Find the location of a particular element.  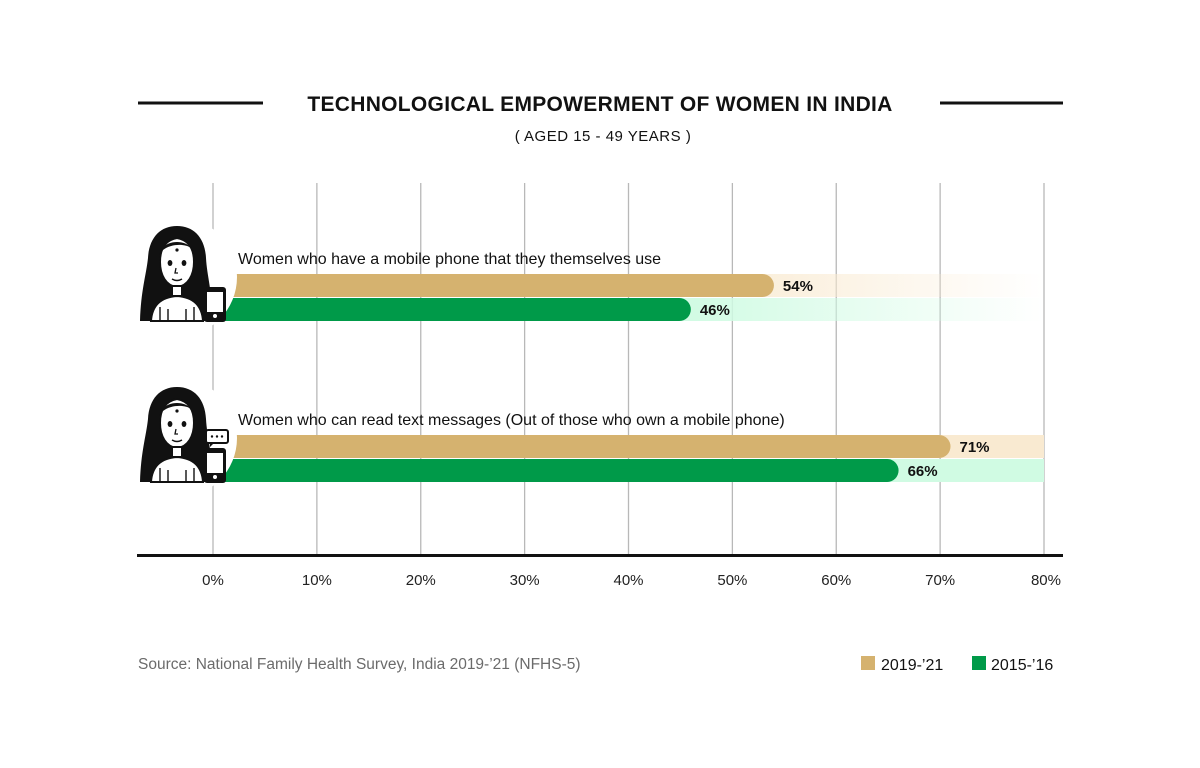

value-label: 71% is located at coordinates (975, 447).